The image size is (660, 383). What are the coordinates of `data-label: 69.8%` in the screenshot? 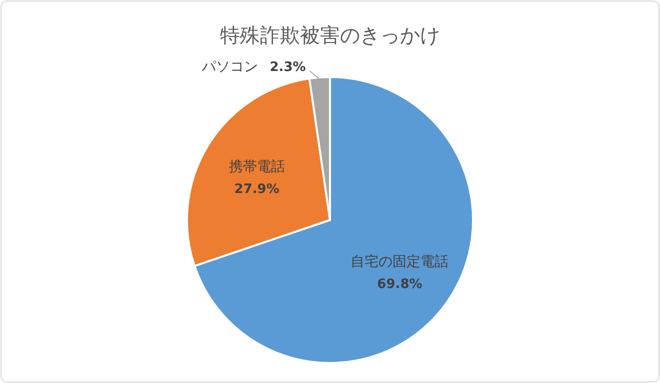 It's located at (399, 284).